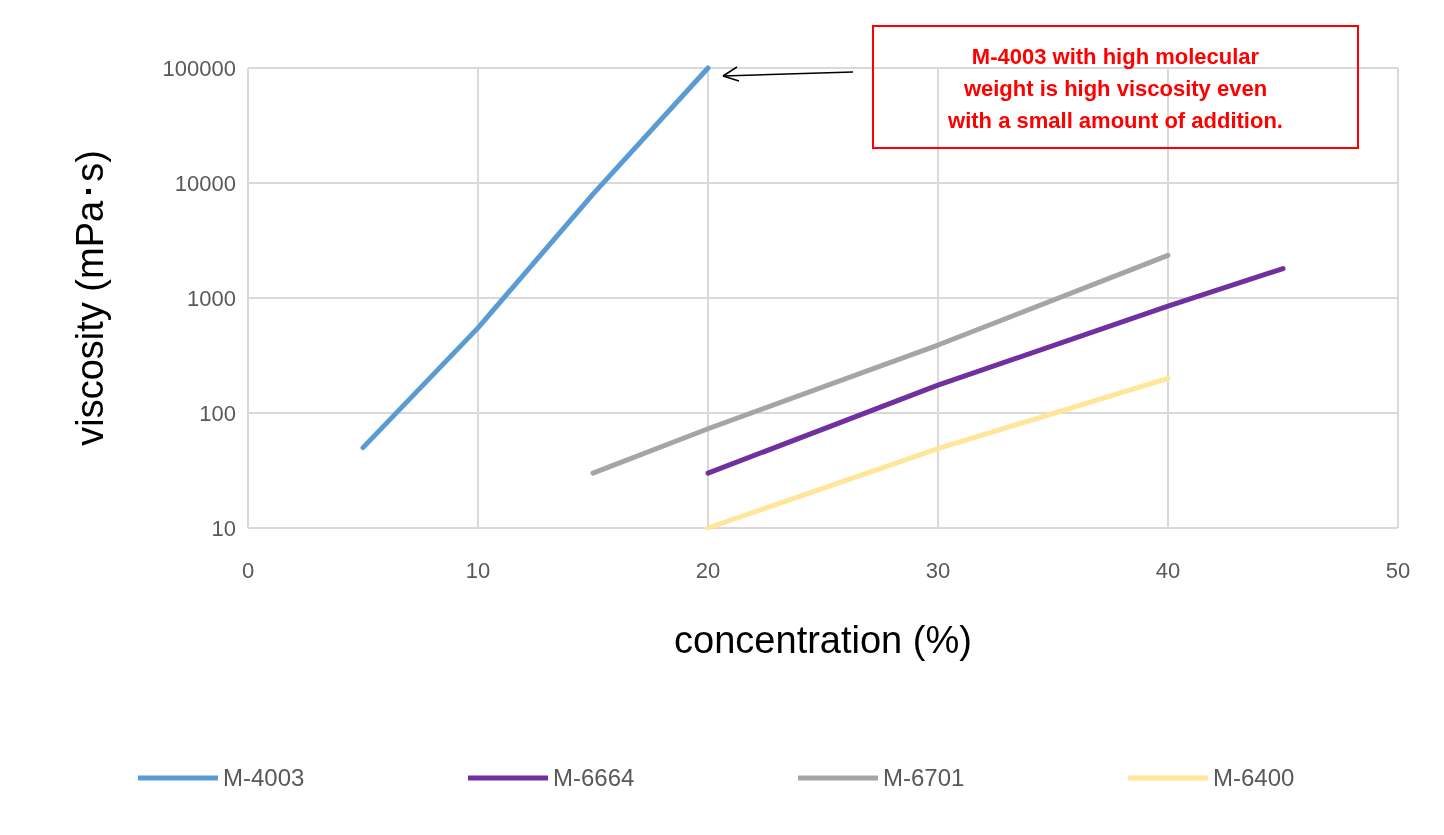 The image size is (1444, 835). I want to click on y-tick-label: 10, so click(223, 528).